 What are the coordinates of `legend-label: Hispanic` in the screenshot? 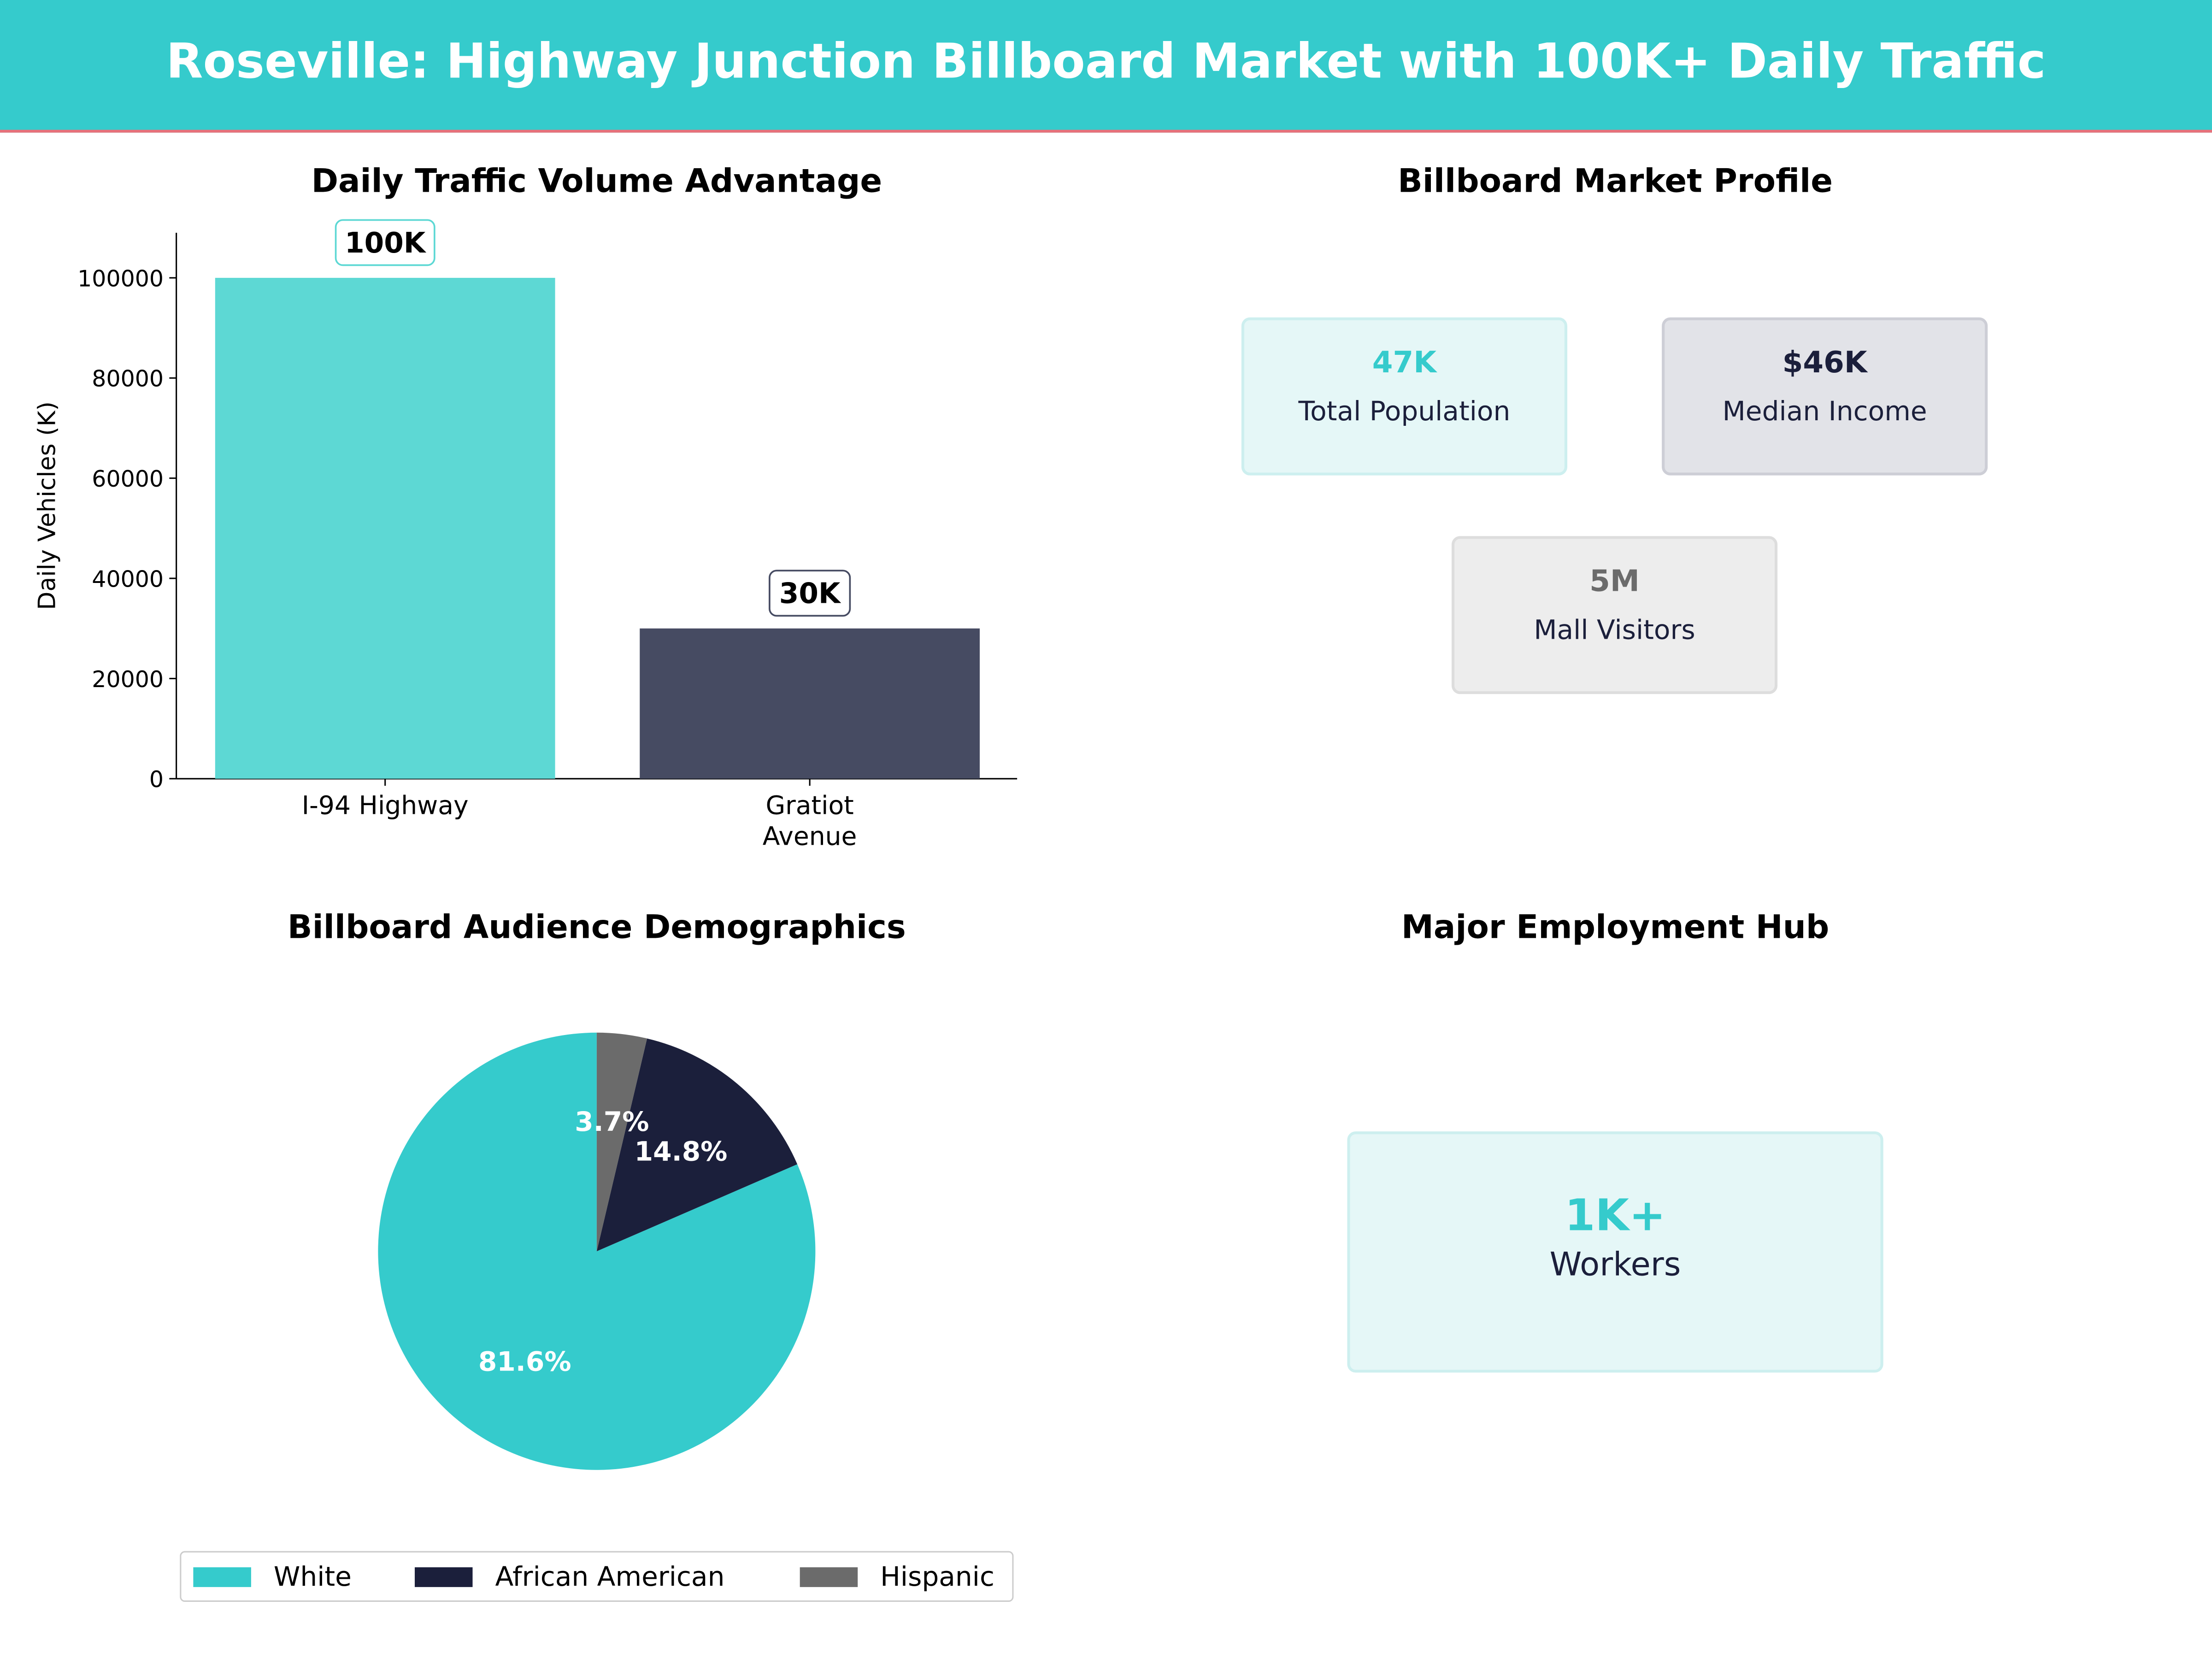 It's located at (937, 1576).